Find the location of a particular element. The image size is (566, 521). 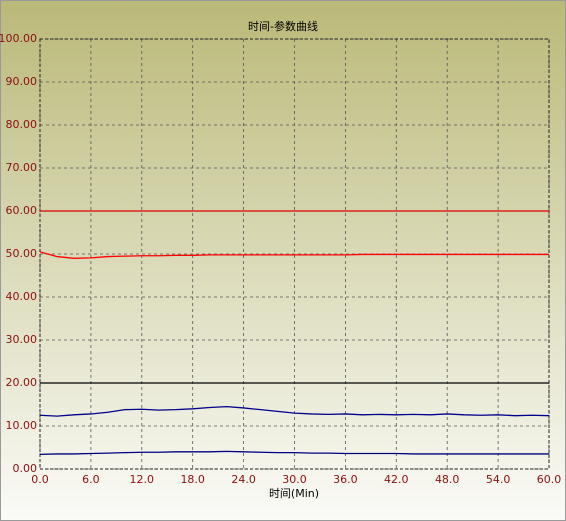

x-tick-label: 30.0 is located at coordinates (294, 479).